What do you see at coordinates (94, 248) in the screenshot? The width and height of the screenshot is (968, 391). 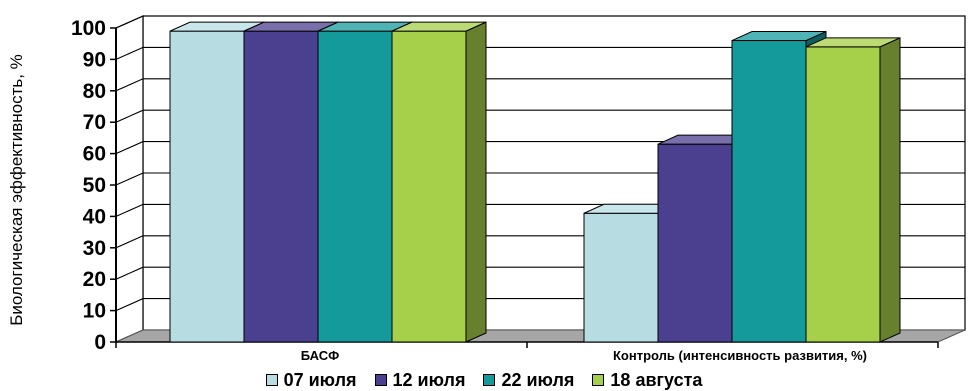 I see `y-tick-label: 30` at bounding box center [94, 248].